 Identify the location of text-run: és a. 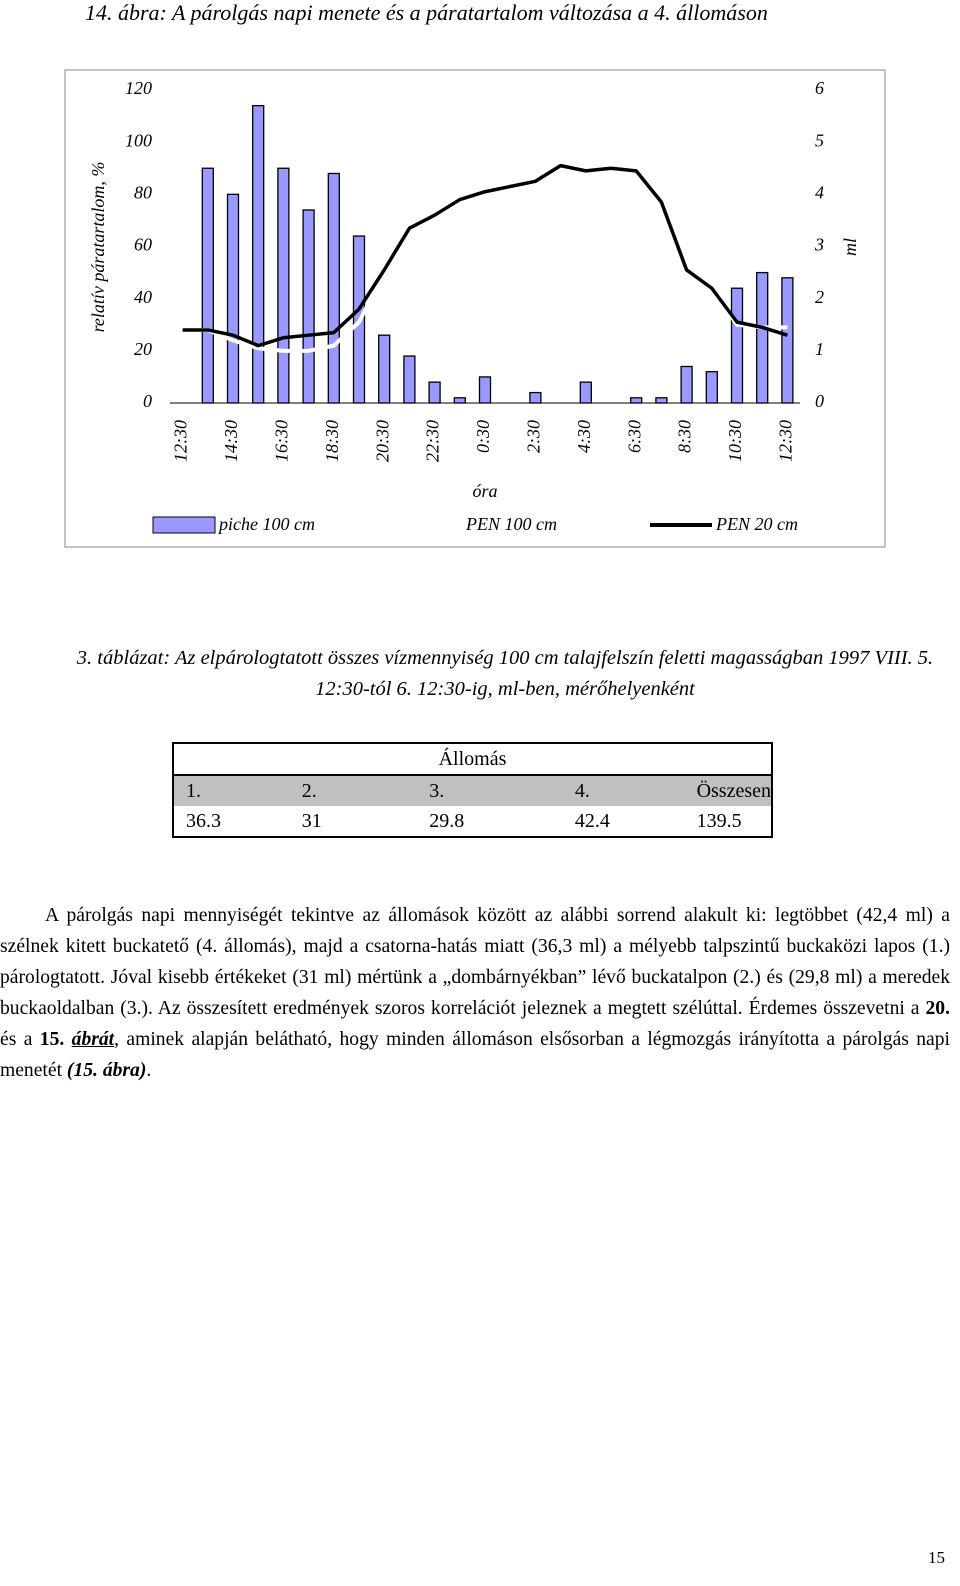
(20, 1039).